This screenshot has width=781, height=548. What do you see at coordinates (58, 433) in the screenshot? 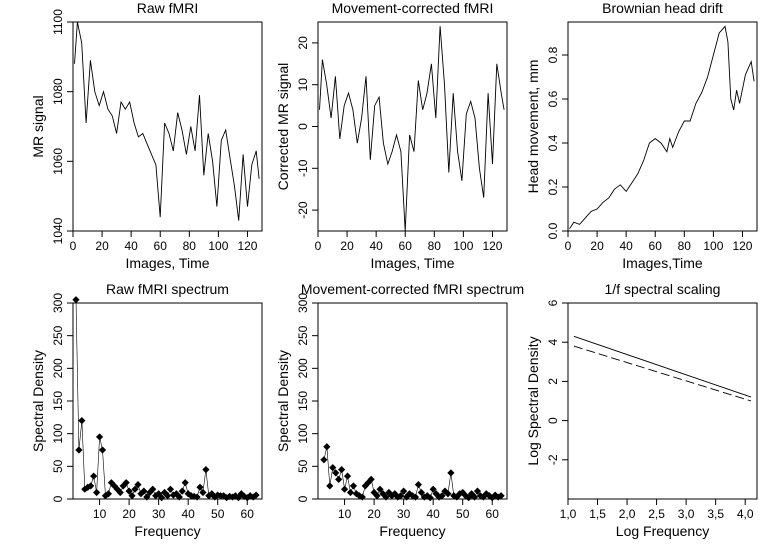
I see `y-tick-label: 100` at bounding box center [58, 433].